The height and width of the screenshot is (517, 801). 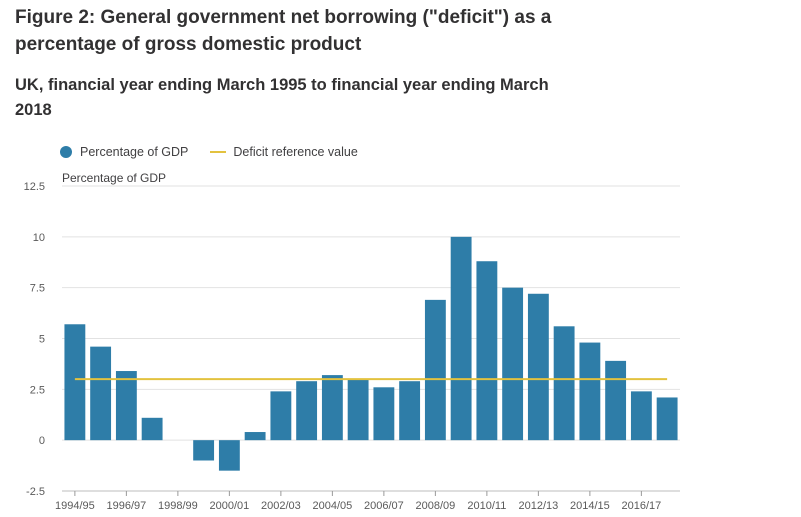 What do you see at coordinates (590, 391) in the screenshot?
I see `bar-2014/15` at bounding box center [590, 391].